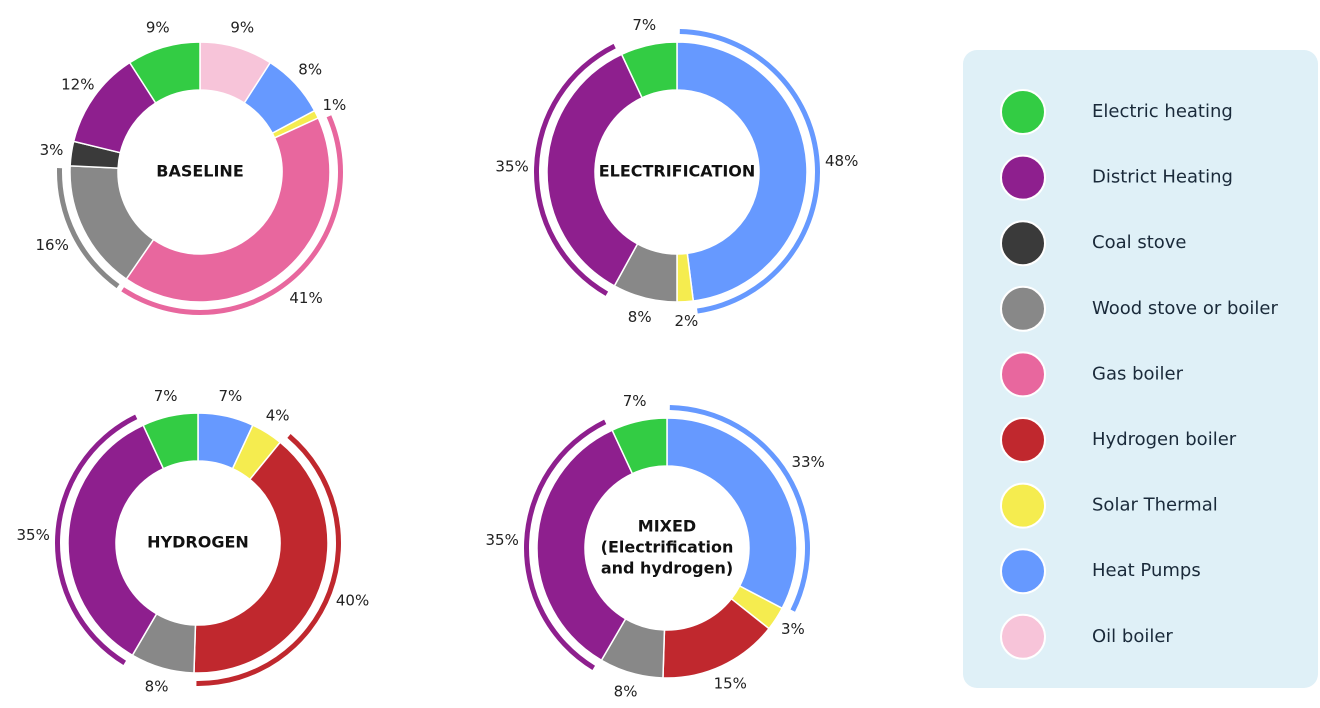 This screenshot has height=708, width=1320. What do you see at coordinates (667, 568) in the screenshot?
I see `center-title: and hydrogen)` at bounding box center [667, 568].